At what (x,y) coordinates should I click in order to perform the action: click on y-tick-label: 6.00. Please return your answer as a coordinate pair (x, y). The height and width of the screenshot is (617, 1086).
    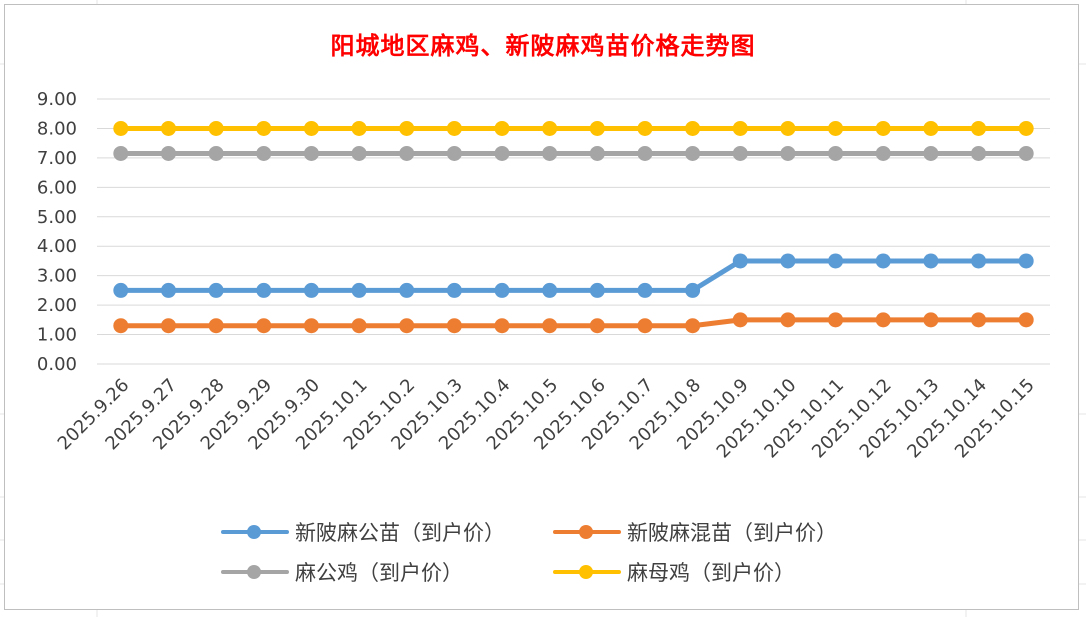
    Looking at the image, I should click on (57, 187).